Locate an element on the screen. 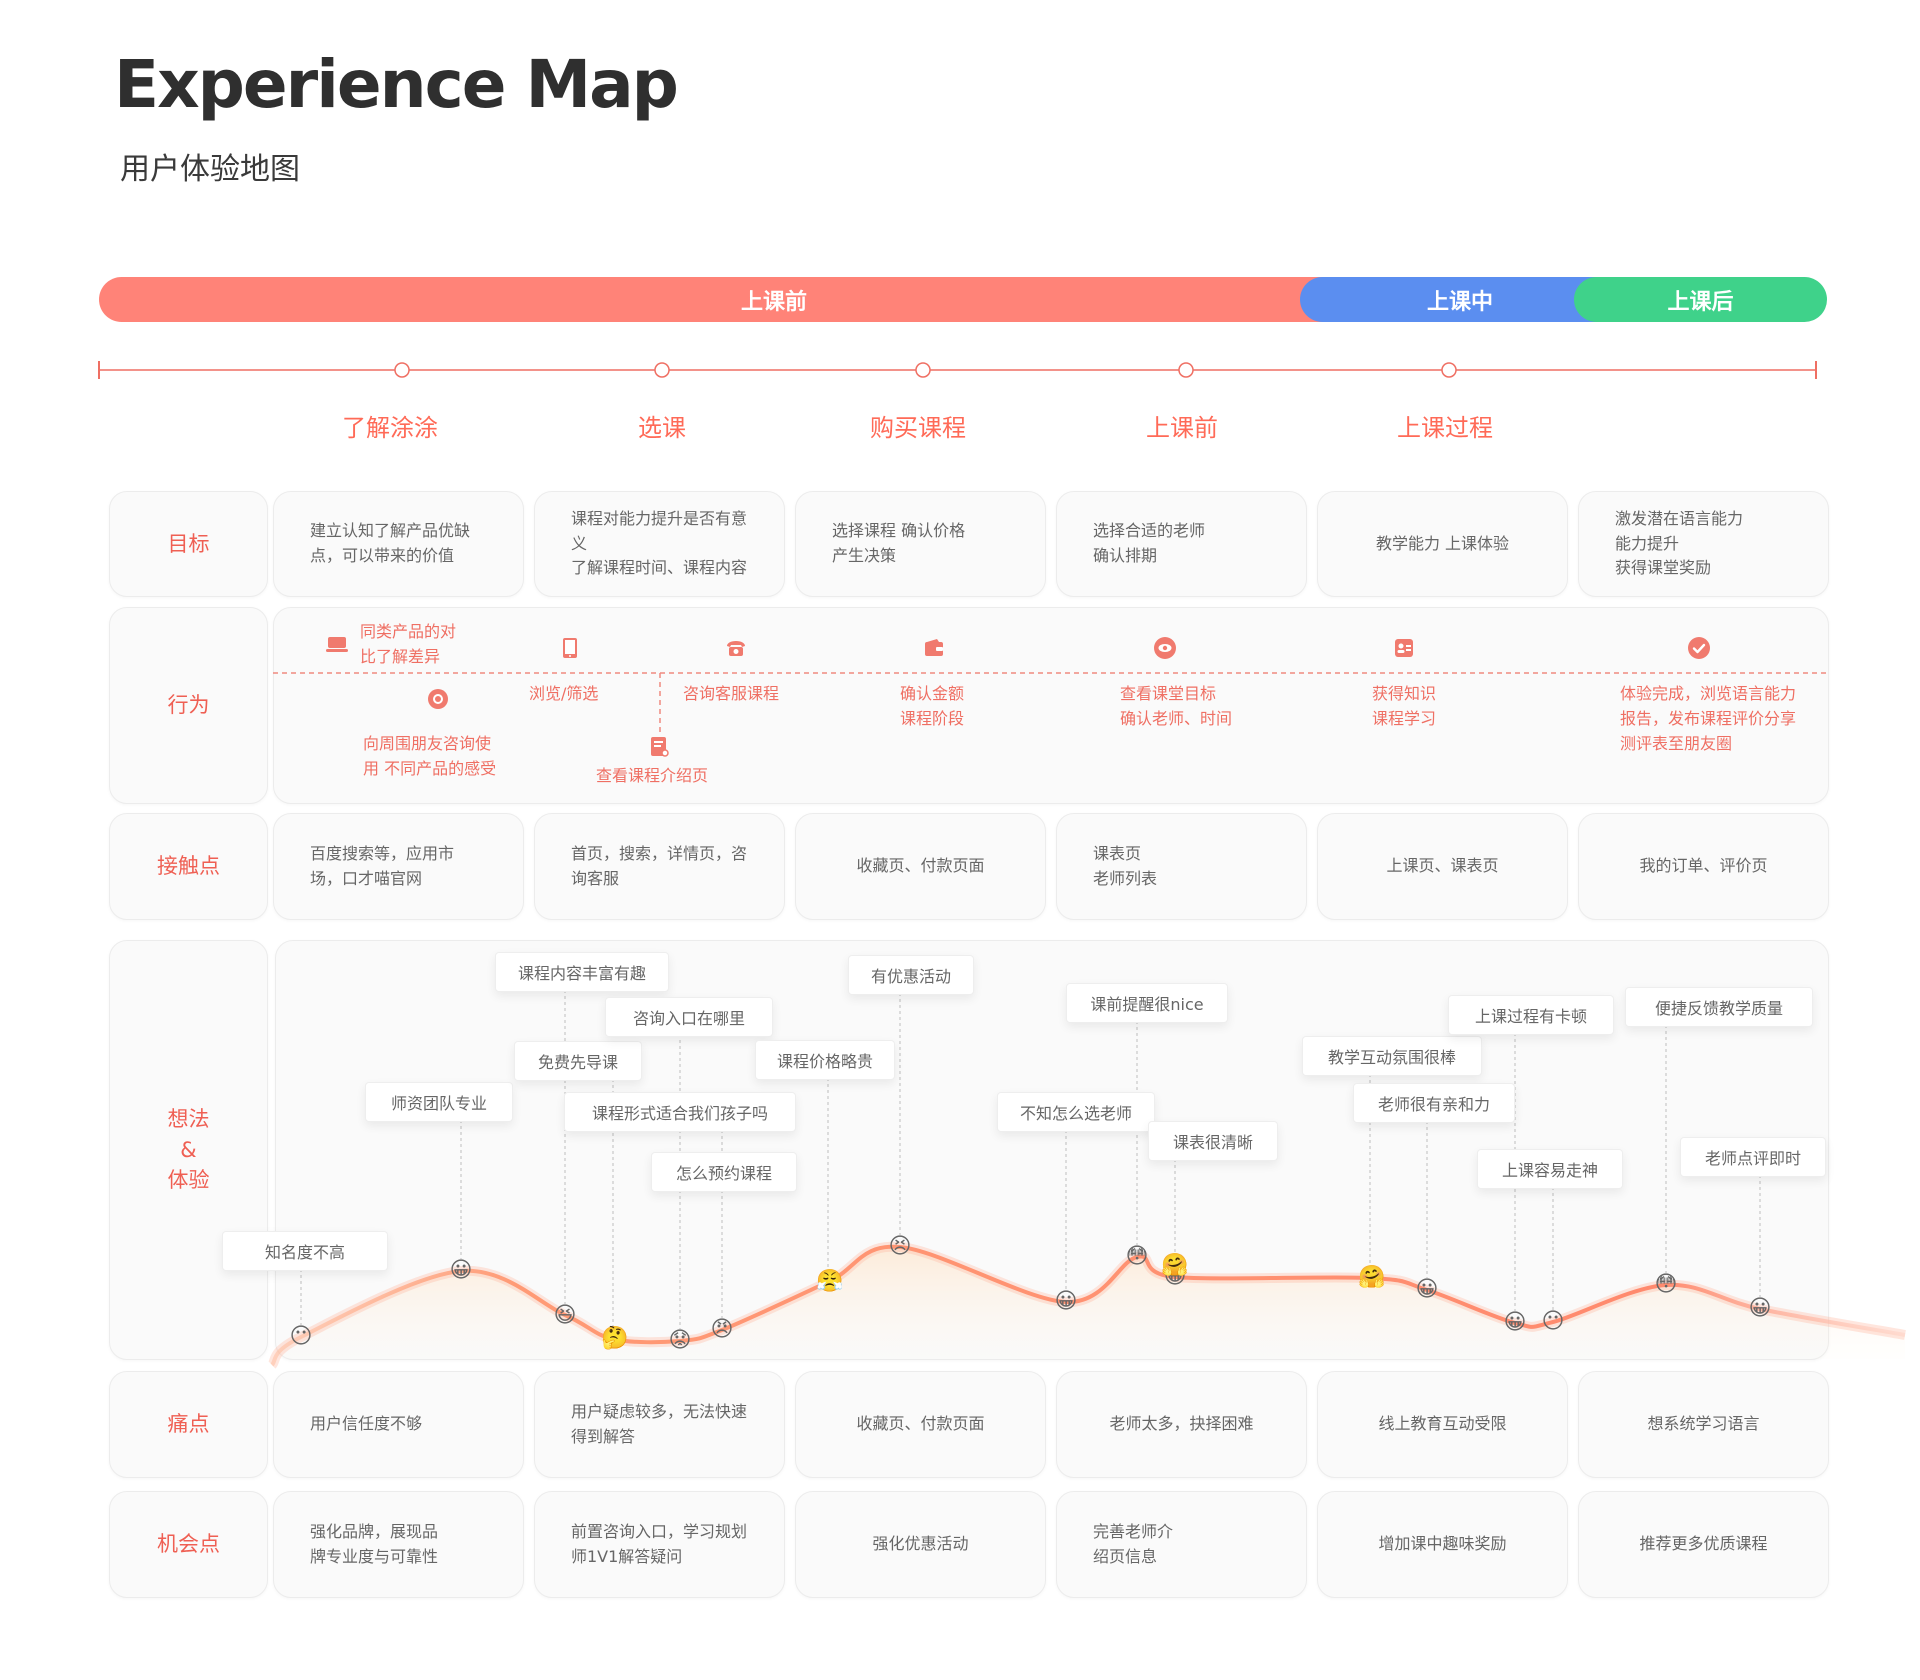 This screenshot has width=1920, height=1680. touchpoint-cell: 百度搜索等，应用市 场，口才喵官网 is located at coordinates (398, 866).